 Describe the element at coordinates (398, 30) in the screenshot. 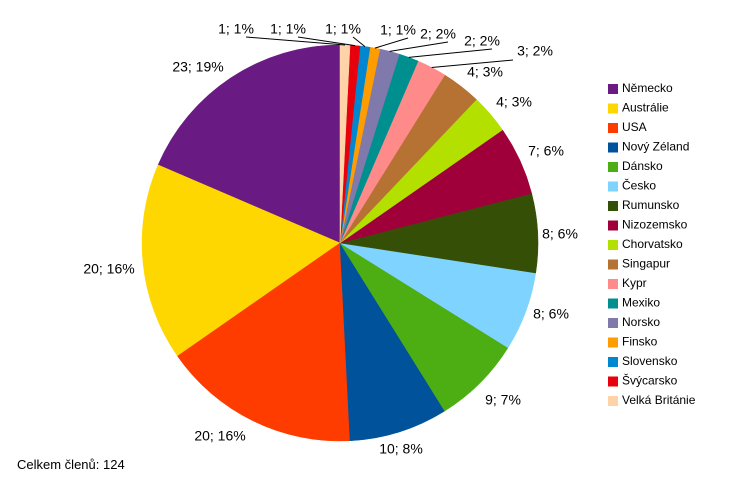

I see `data-label-13: 1; 1%` at that location.